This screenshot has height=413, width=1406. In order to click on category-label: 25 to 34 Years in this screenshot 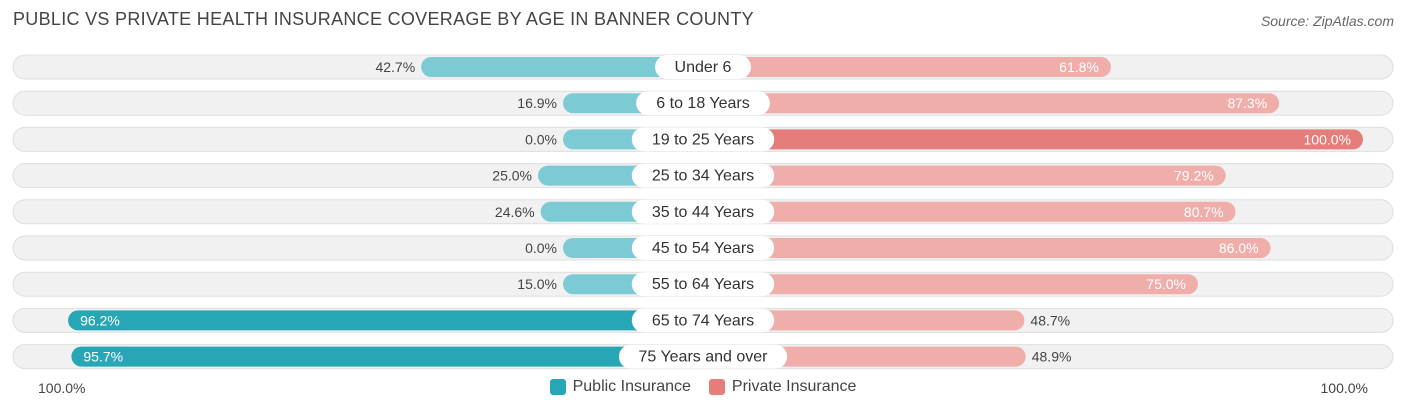, I will do `click(703, 176)`.